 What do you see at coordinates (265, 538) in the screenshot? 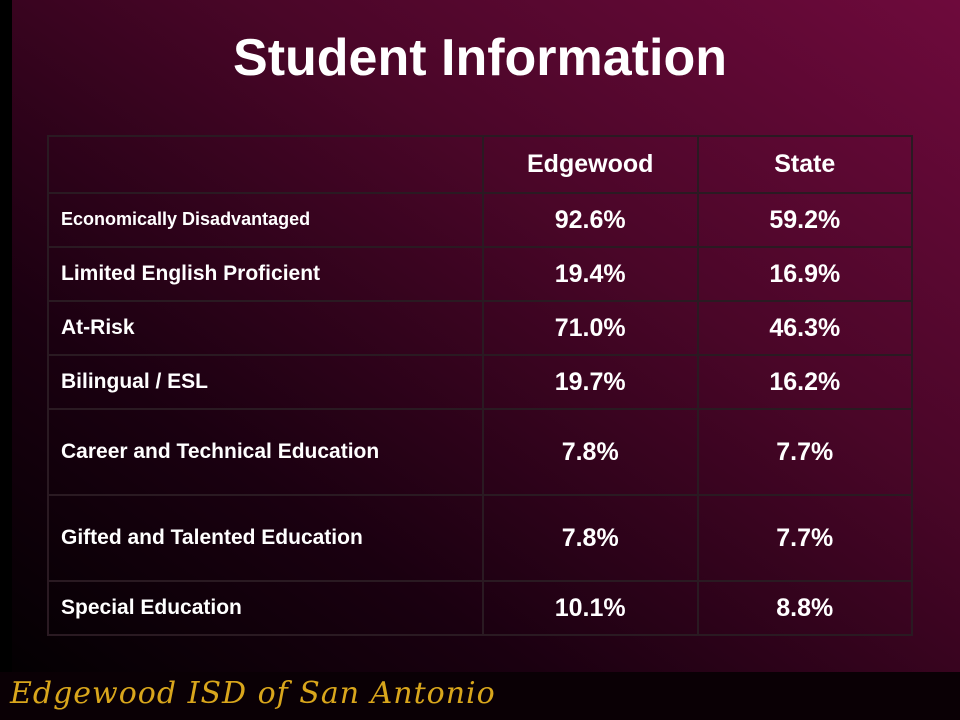
I see `row-label: Gifted and Talented Education` at bounding box center [265, 538].